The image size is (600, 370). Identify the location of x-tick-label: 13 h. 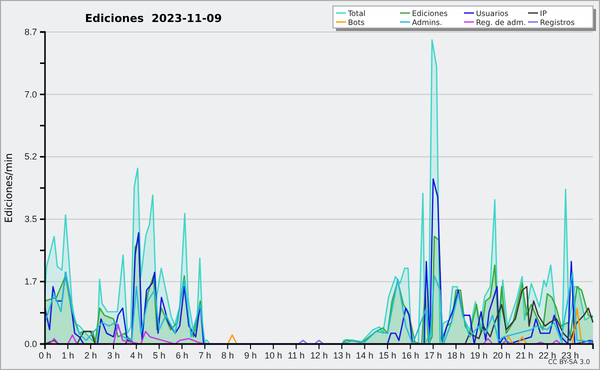
(342, 355).